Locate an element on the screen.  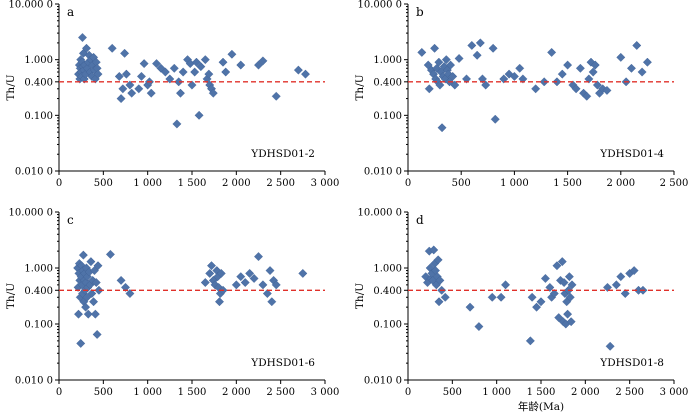
panel-letter: d is located at coordinates (420, 220).